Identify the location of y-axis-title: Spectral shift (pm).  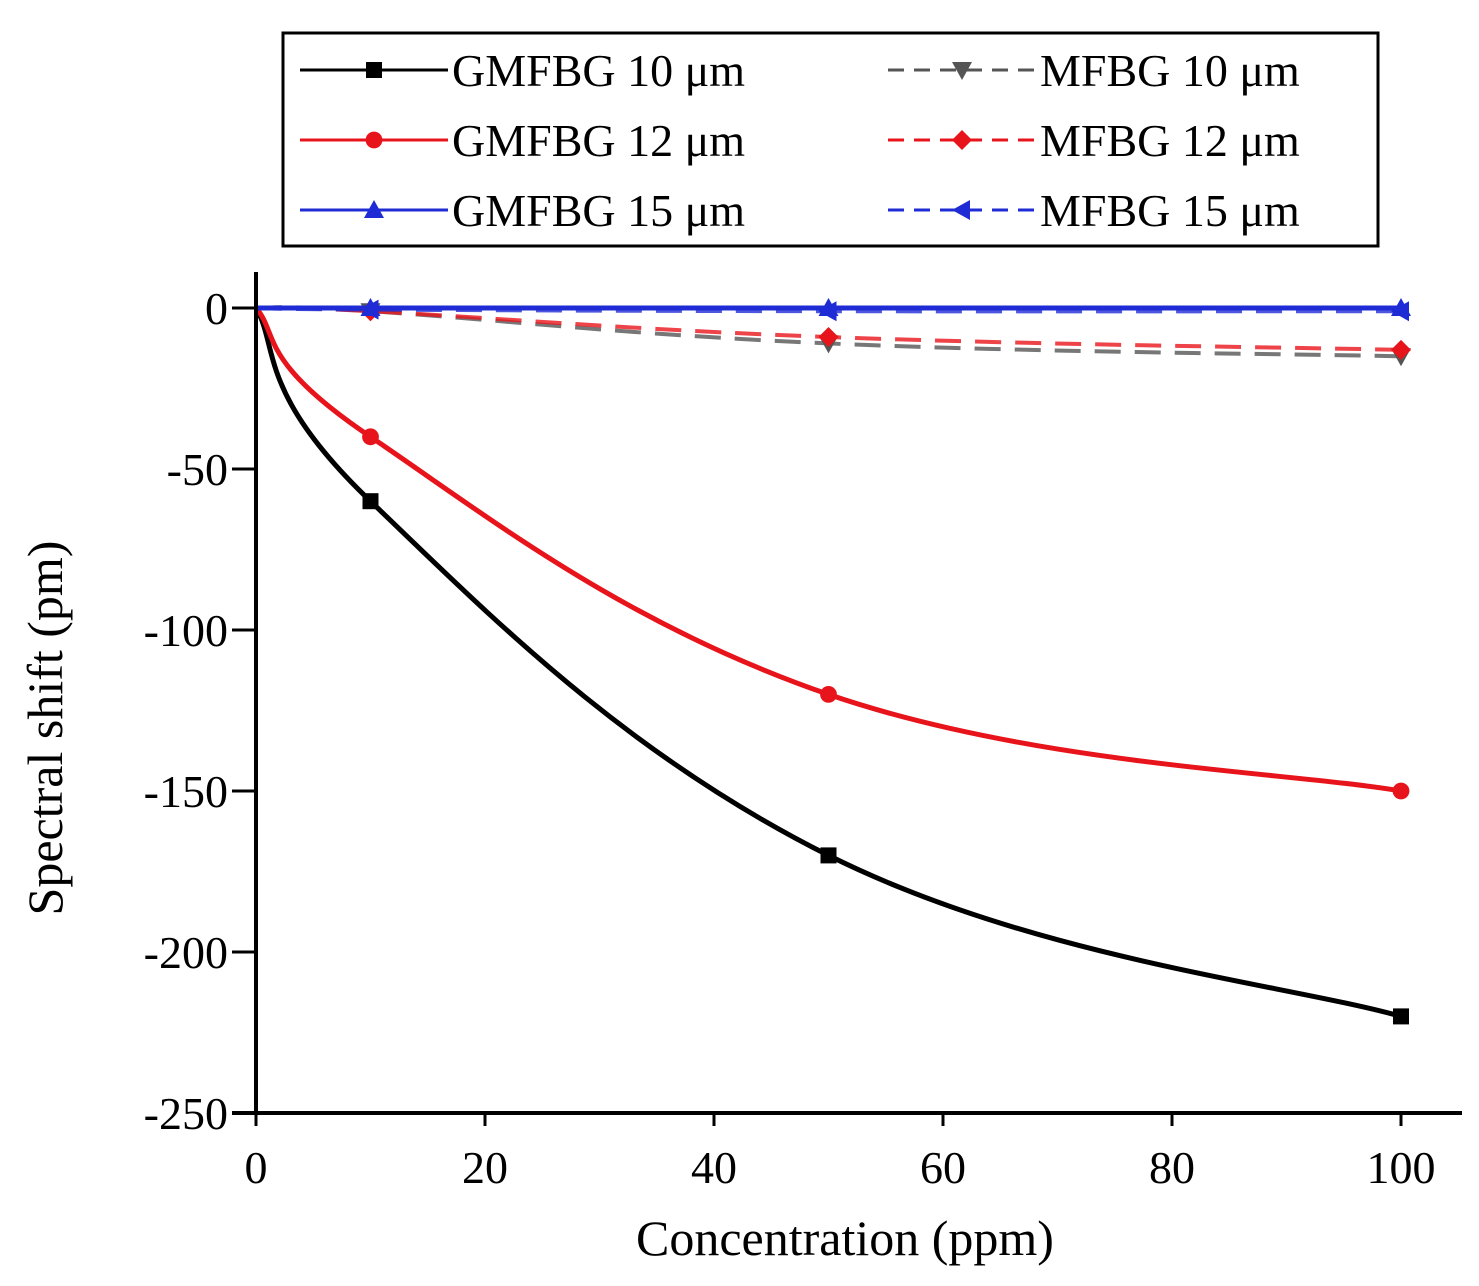
(45, 728).